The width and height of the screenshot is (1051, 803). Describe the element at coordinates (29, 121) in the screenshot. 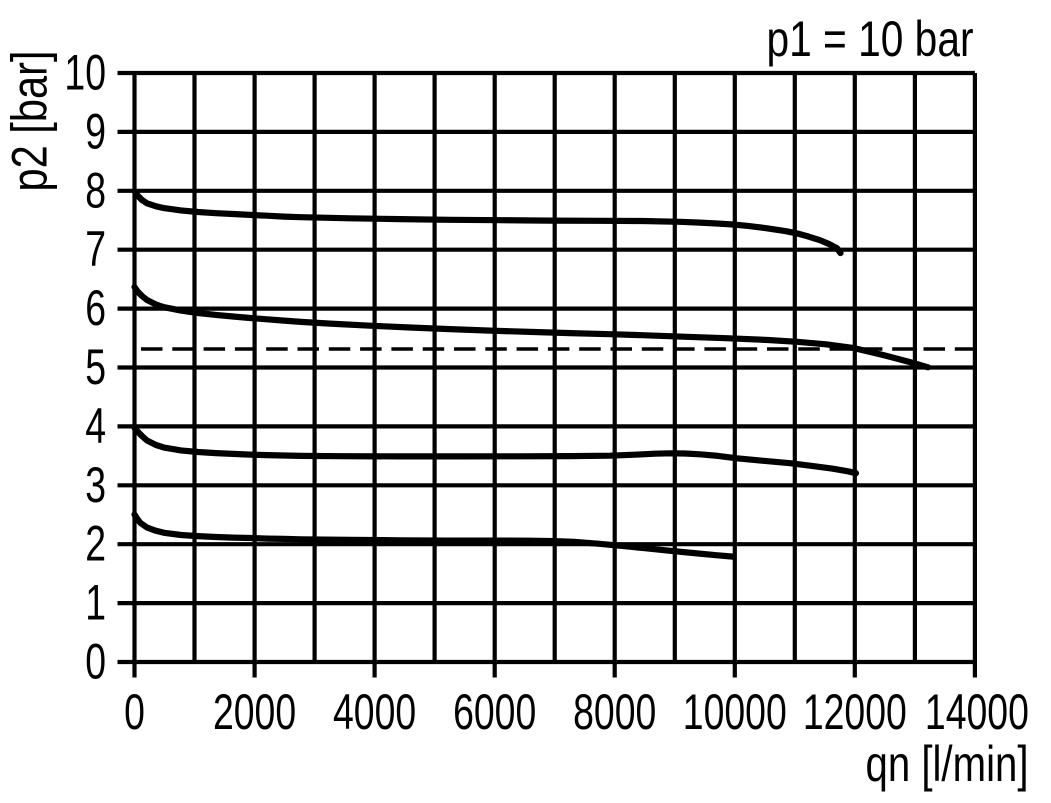

I see `svg-text: p2 [bar]` at that location.